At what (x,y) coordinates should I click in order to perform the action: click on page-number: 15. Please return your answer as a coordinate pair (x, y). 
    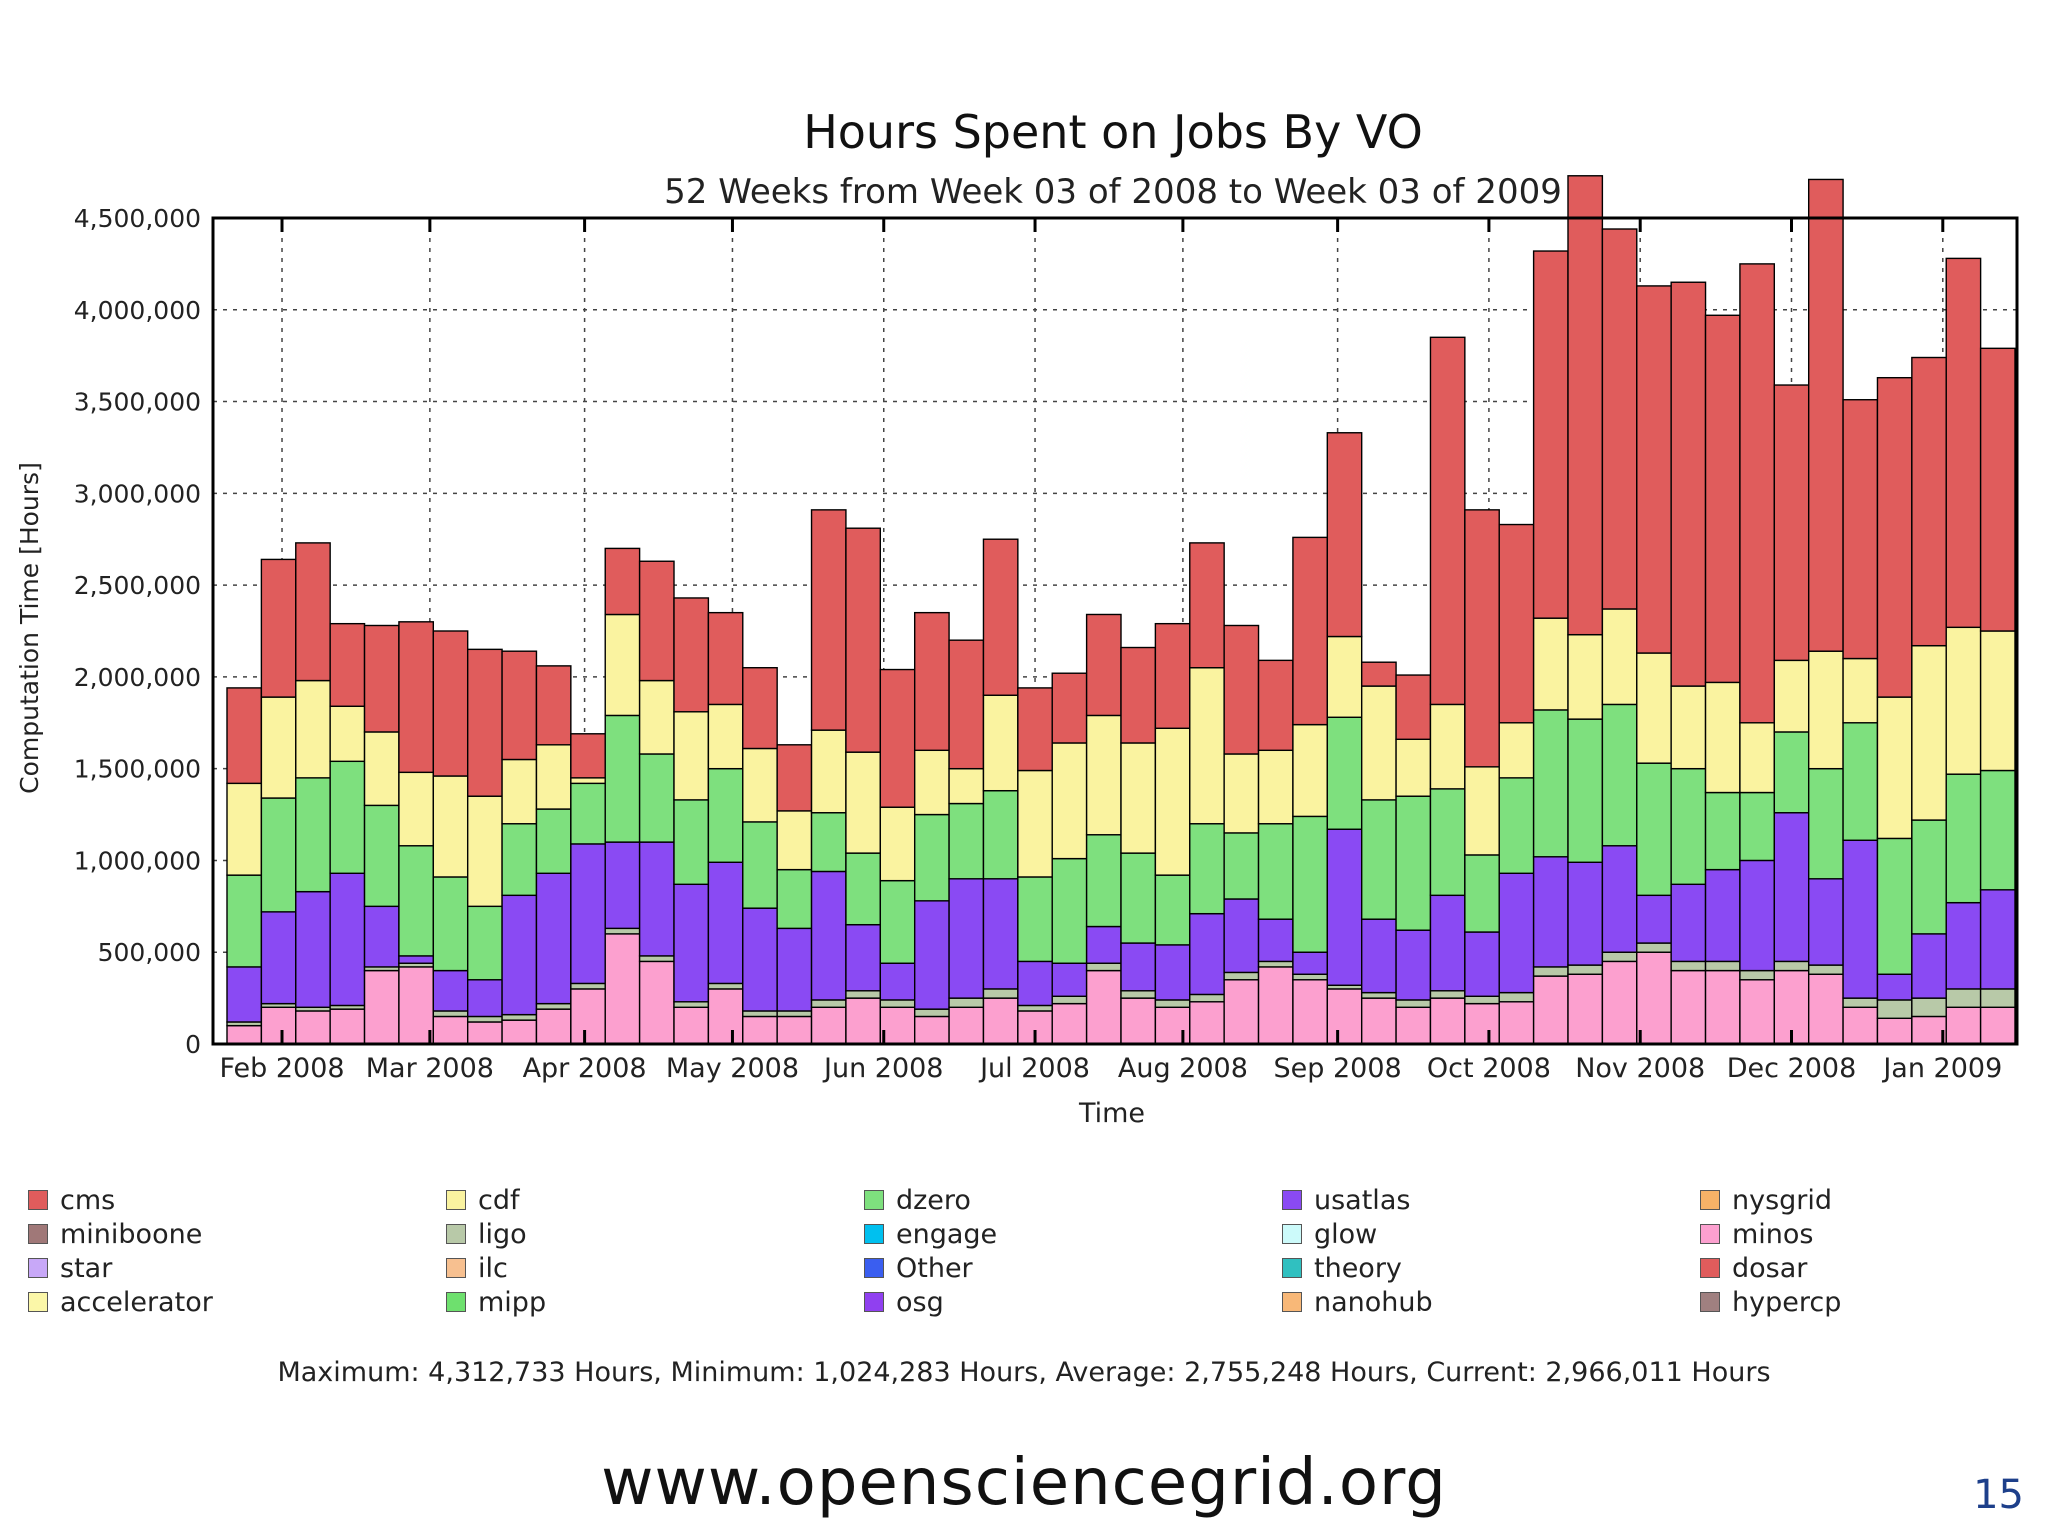
    Looking at the image, I should click on (1998, 1495).